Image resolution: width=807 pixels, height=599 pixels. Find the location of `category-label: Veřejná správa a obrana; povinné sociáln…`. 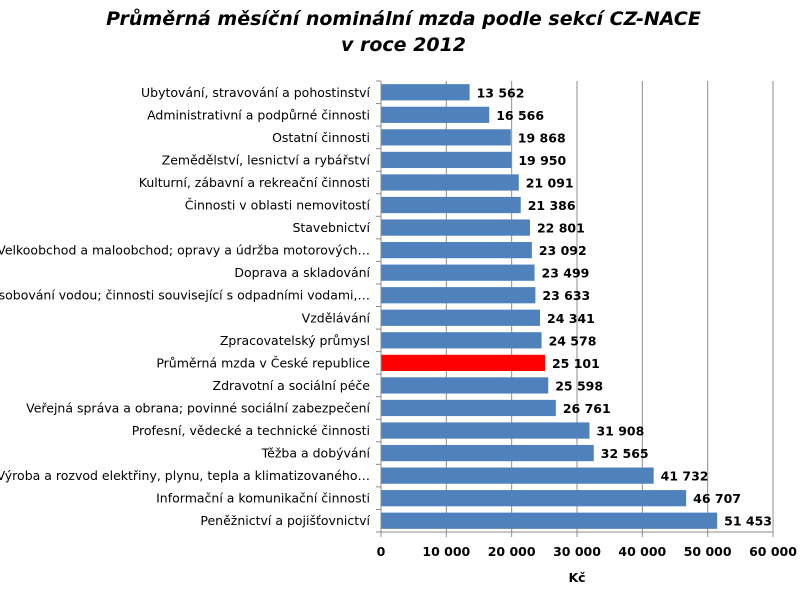

category-label: Veřejná správa a obrana; povinné sociáln… is located at coordinates (198, 407).